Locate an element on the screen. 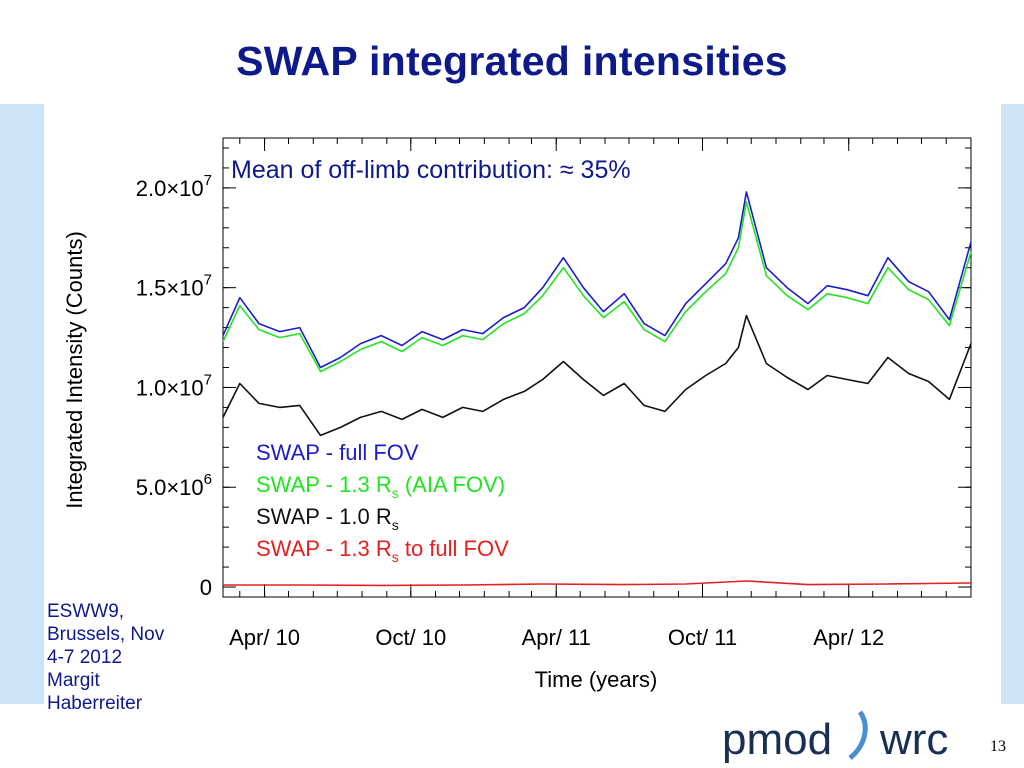 The height and width of the screenshot is (768, 1024). x-tick-label: Oct/ 11 is located at coordinates (702, 637).